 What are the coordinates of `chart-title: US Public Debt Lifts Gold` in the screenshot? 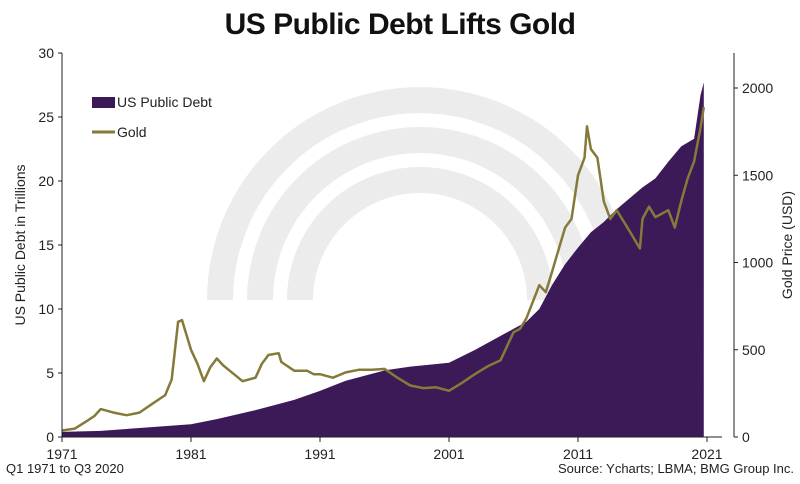 It's located at (400, 24).